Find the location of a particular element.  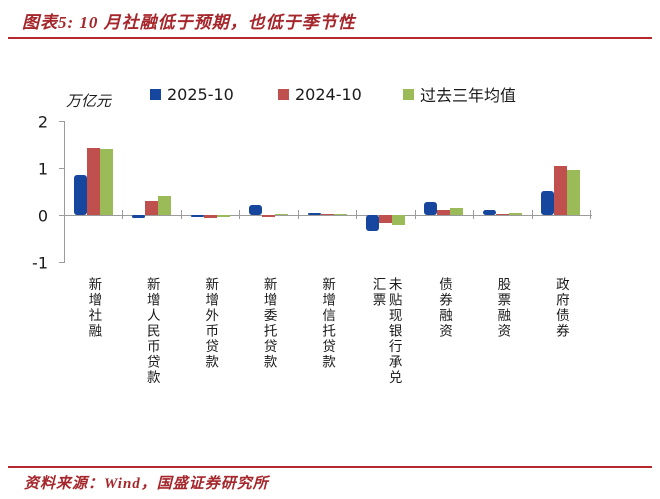

bar-政府债券-2024-10 is located at coordinates (561, 190).